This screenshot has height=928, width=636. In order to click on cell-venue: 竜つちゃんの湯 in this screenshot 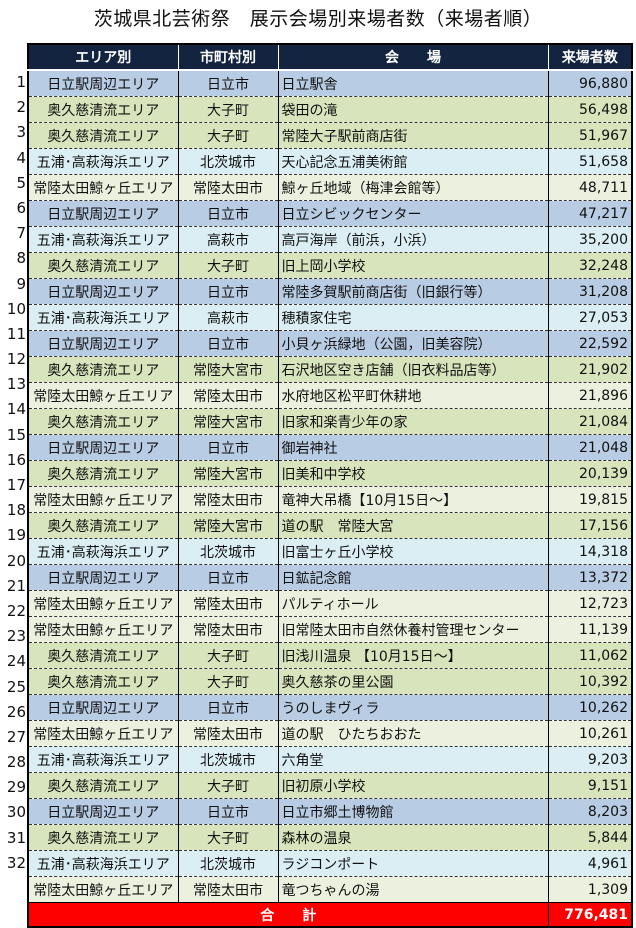, I will do `click(412, 889)`.